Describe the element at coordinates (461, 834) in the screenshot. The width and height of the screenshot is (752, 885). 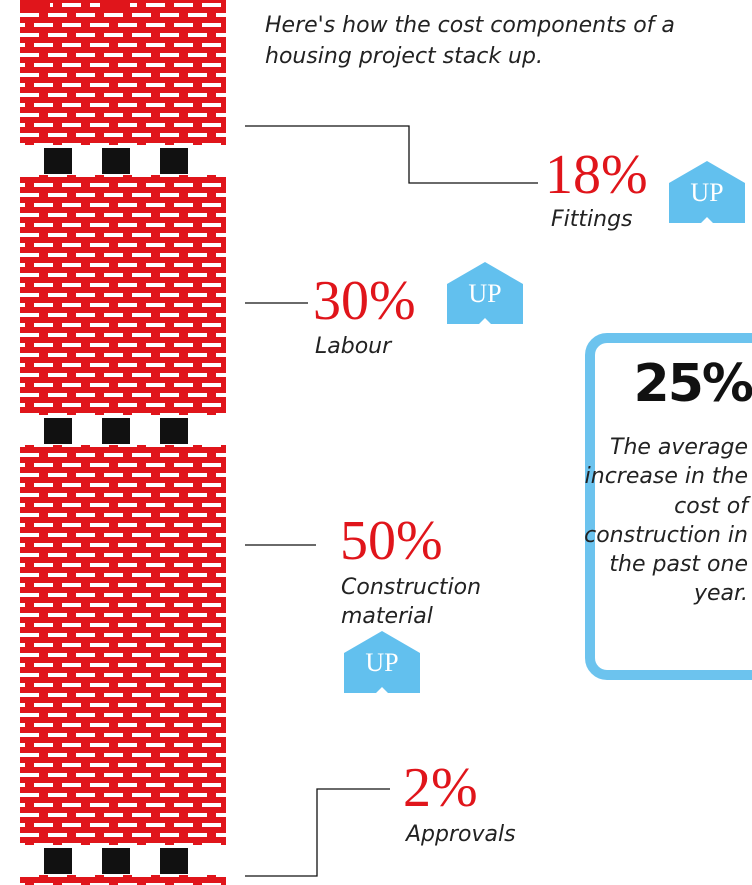
I see `approvals-label: Approvals` at that location.